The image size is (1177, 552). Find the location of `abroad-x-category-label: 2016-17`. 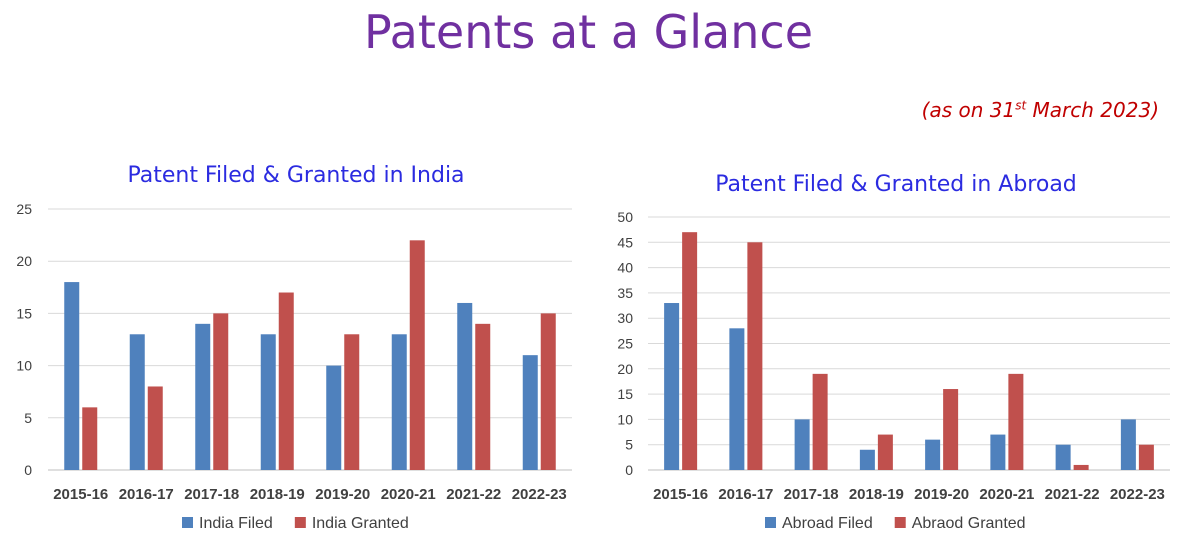

abroad-x-category-label: 2016-17 is located at coordinates (745, 494).